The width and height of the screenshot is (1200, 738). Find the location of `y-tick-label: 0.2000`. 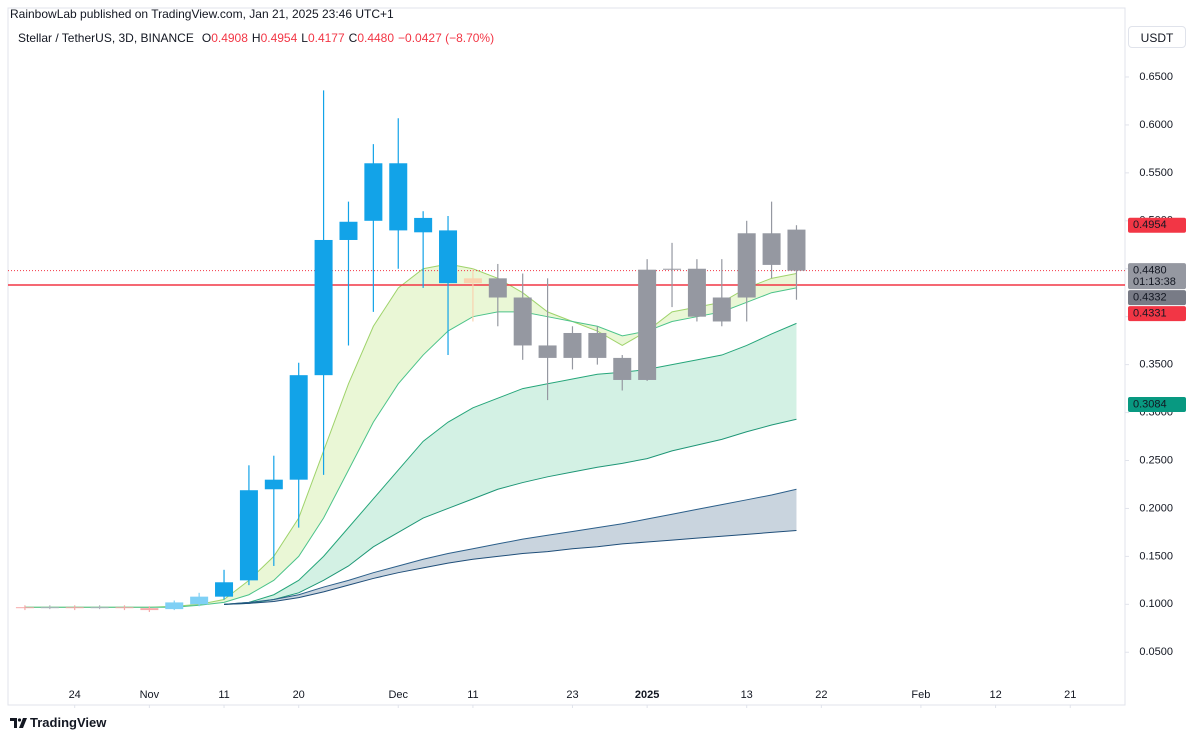

y-tick-label: 0.2000 is located at coordinates (1156, 508).